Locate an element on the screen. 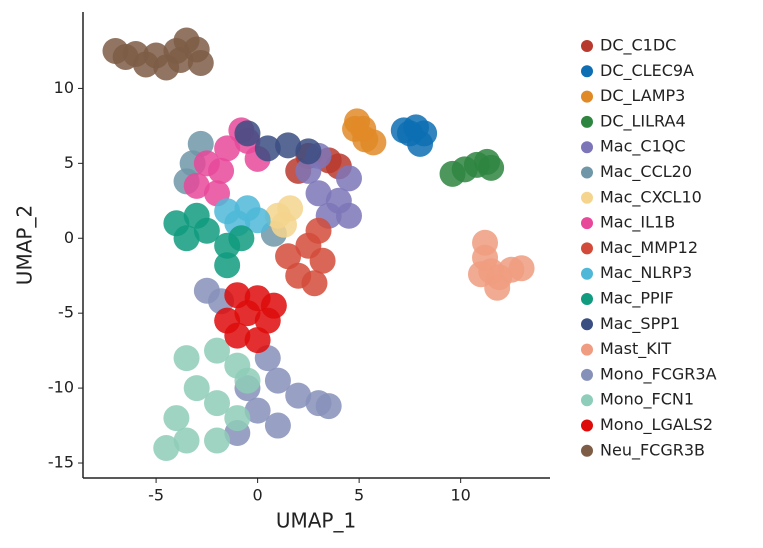 The image size is (763, 548). y-tick-label: -15 is located at coordinates (61, 462).